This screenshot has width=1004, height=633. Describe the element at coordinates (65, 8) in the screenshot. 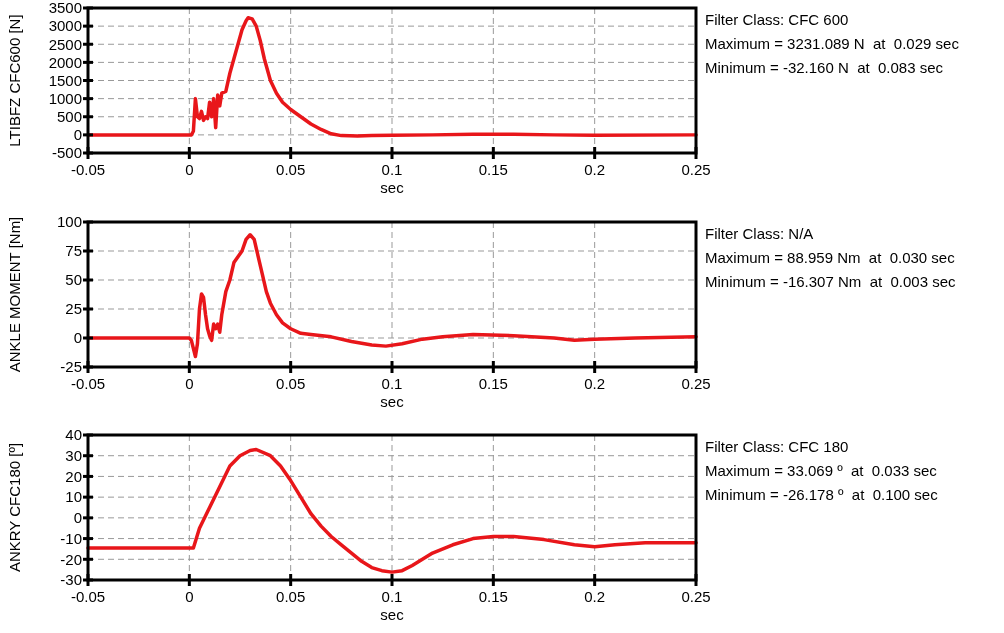

I see `y-tick-label: 3500` at that location.